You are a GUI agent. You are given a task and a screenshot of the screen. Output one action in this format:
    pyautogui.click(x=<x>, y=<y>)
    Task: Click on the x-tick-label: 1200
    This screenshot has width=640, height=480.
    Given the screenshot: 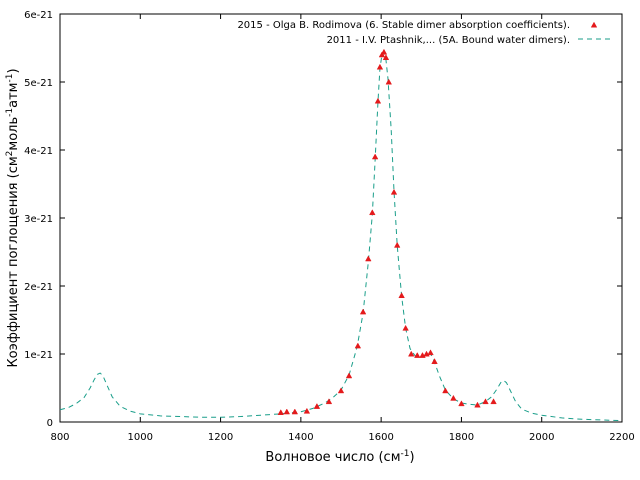 What is the action you would take?
    pyautogui.click(x=220, y=437)
    